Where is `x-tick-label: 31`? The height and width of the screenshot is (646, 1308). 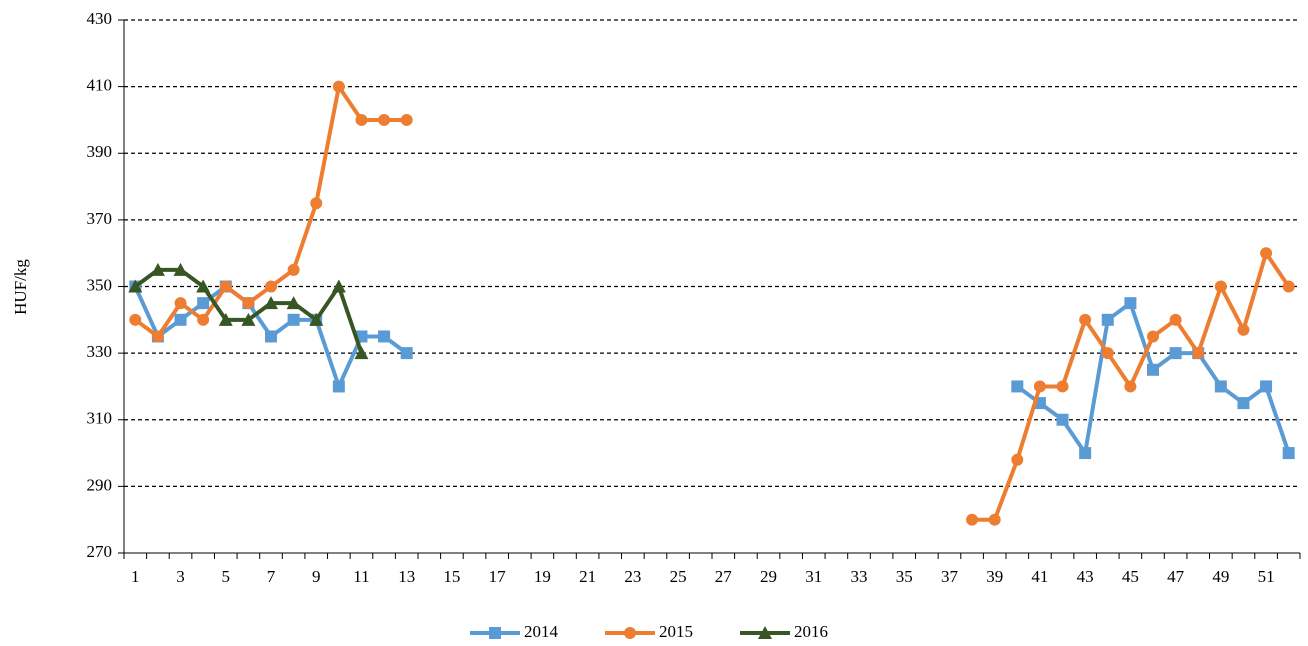 x-tick-label: 31 is located at coordinates (813, 576).